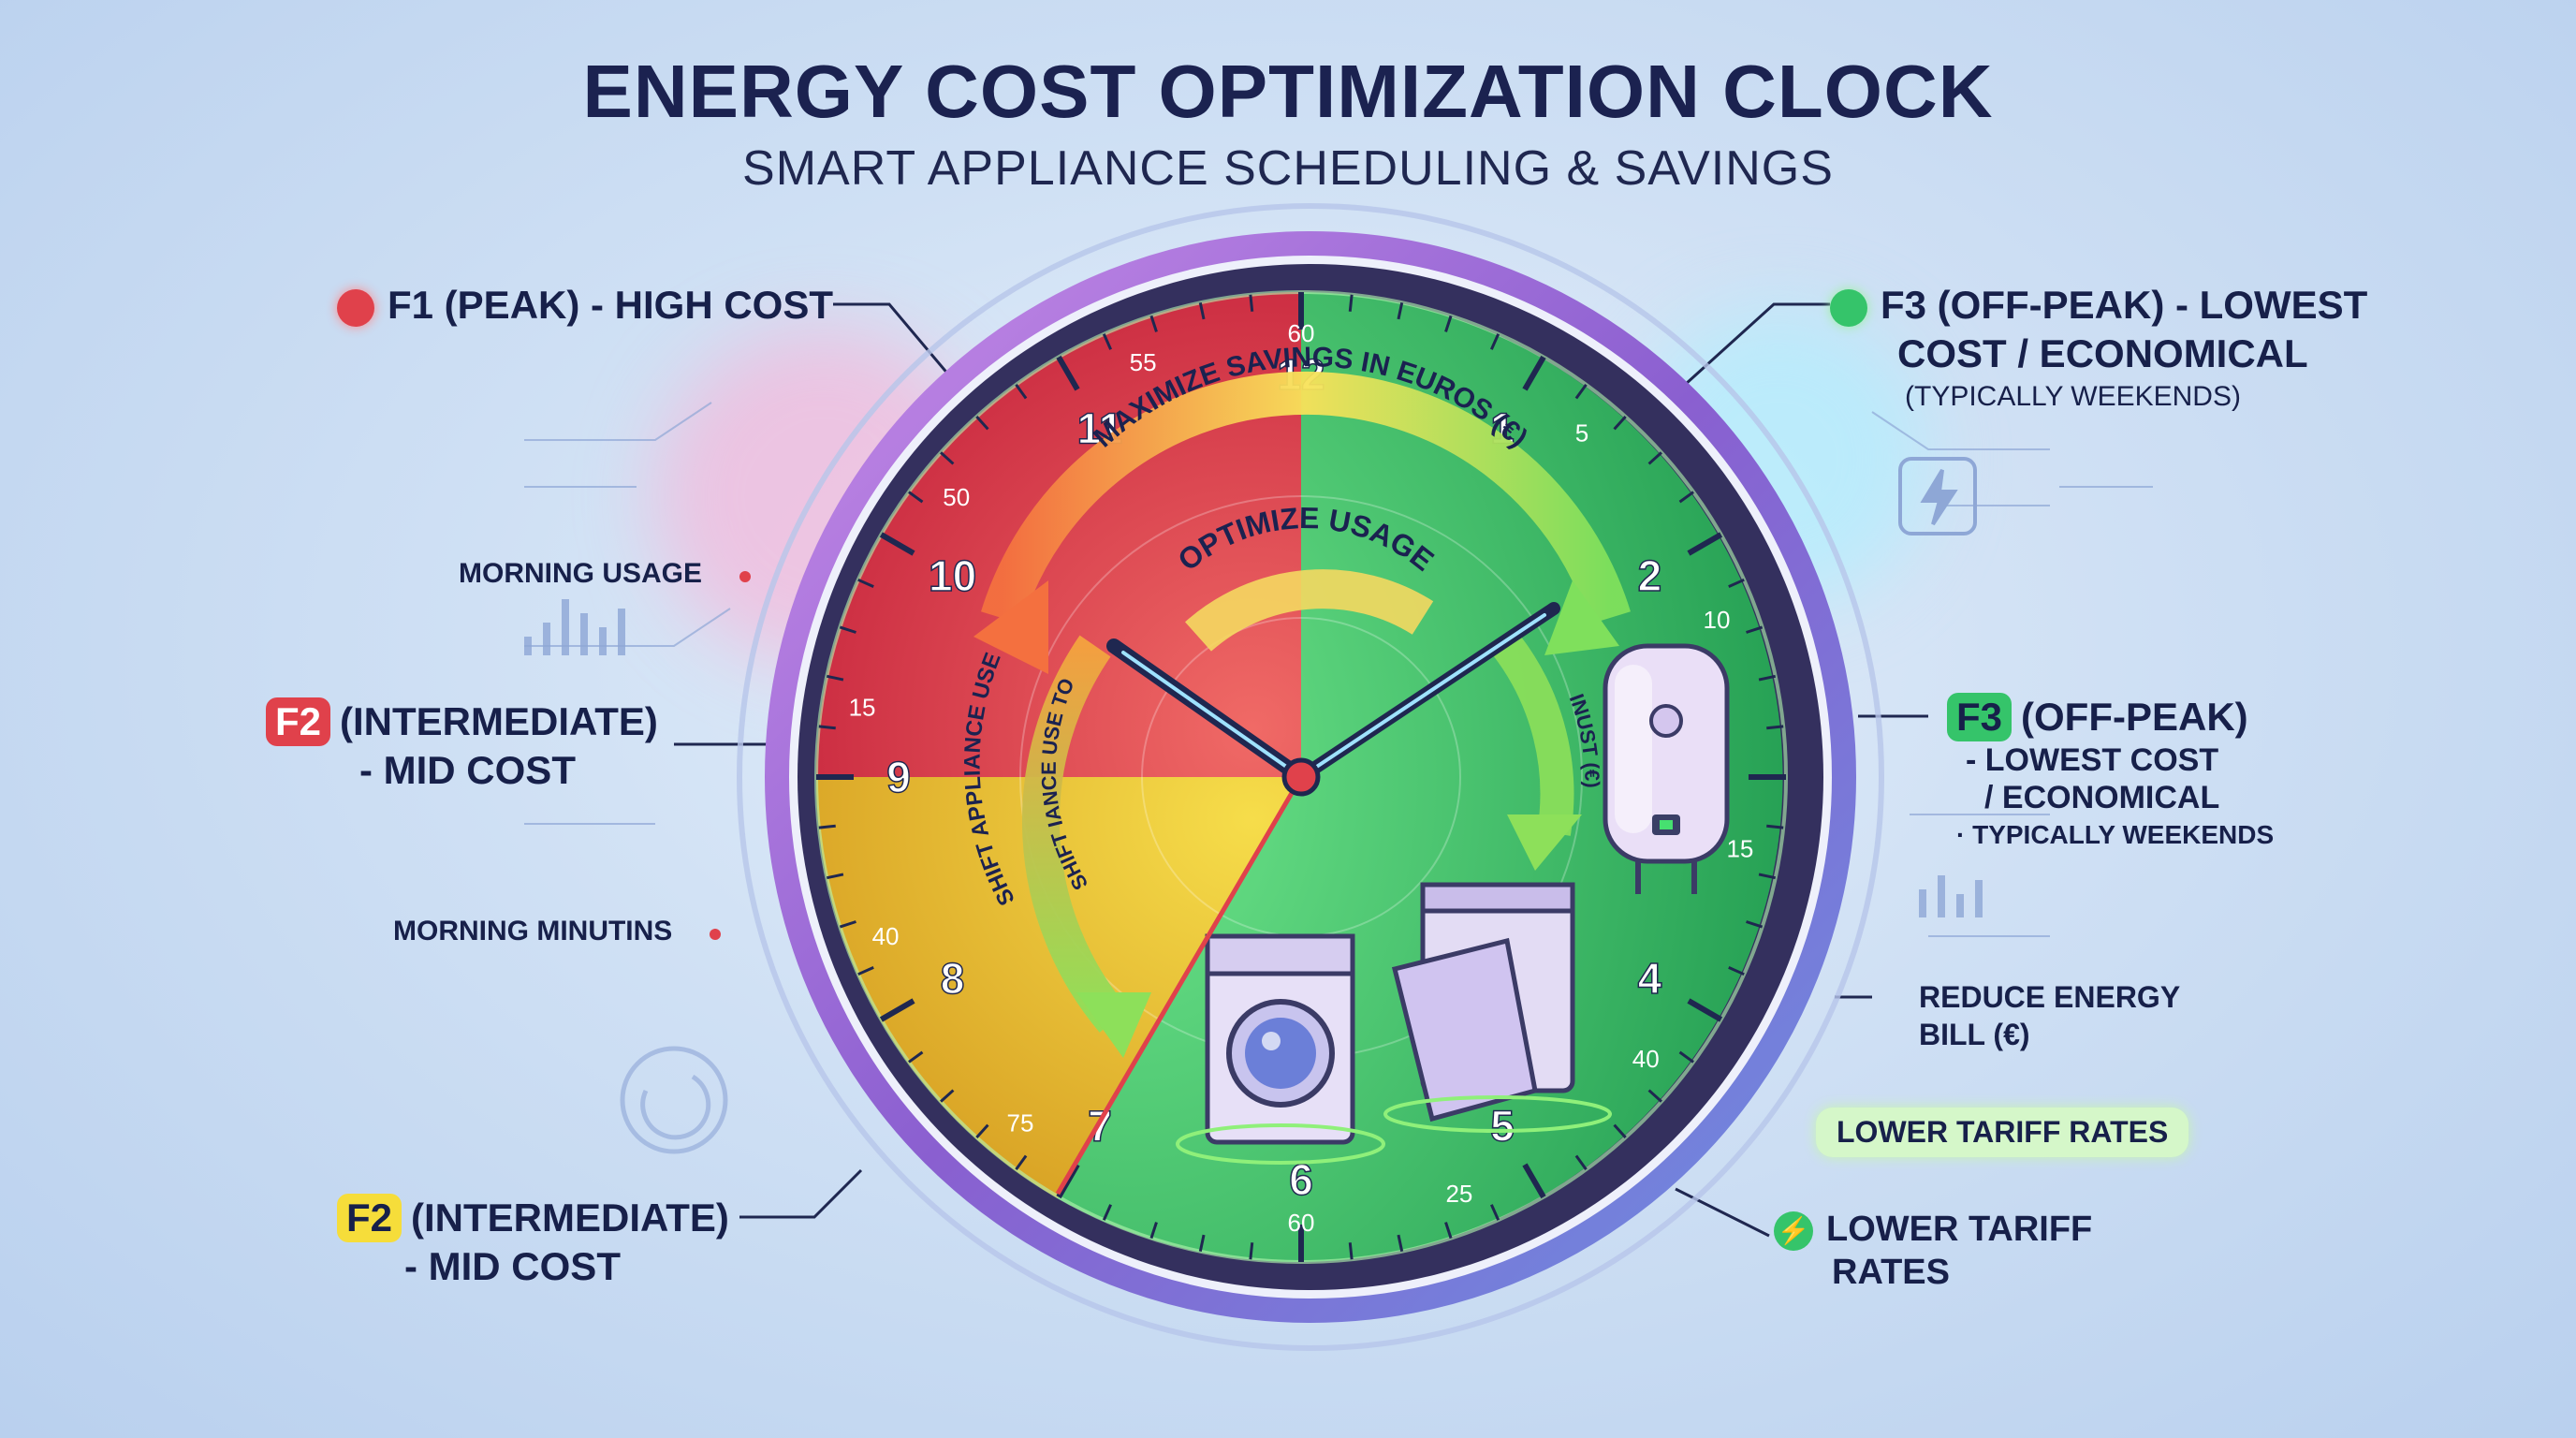  I want to click on f2-bottom-line1: (INTERMEDIATE), so click(570, 1218).